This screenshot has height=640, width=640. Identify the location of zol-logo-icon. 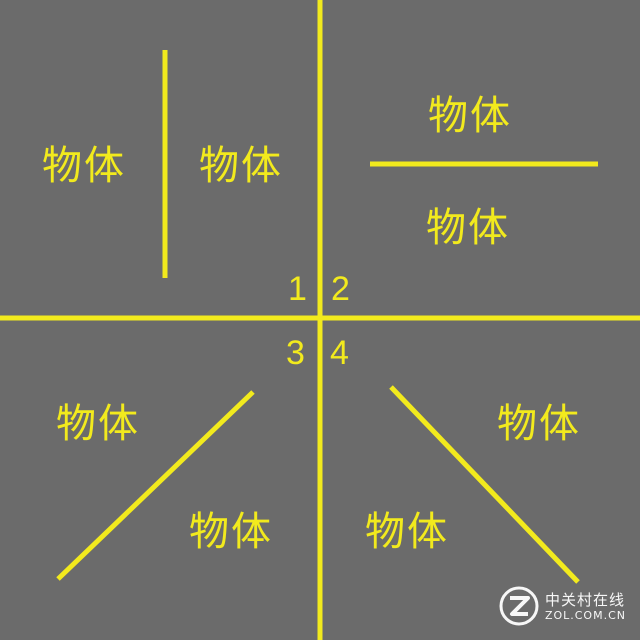
(519, 606).